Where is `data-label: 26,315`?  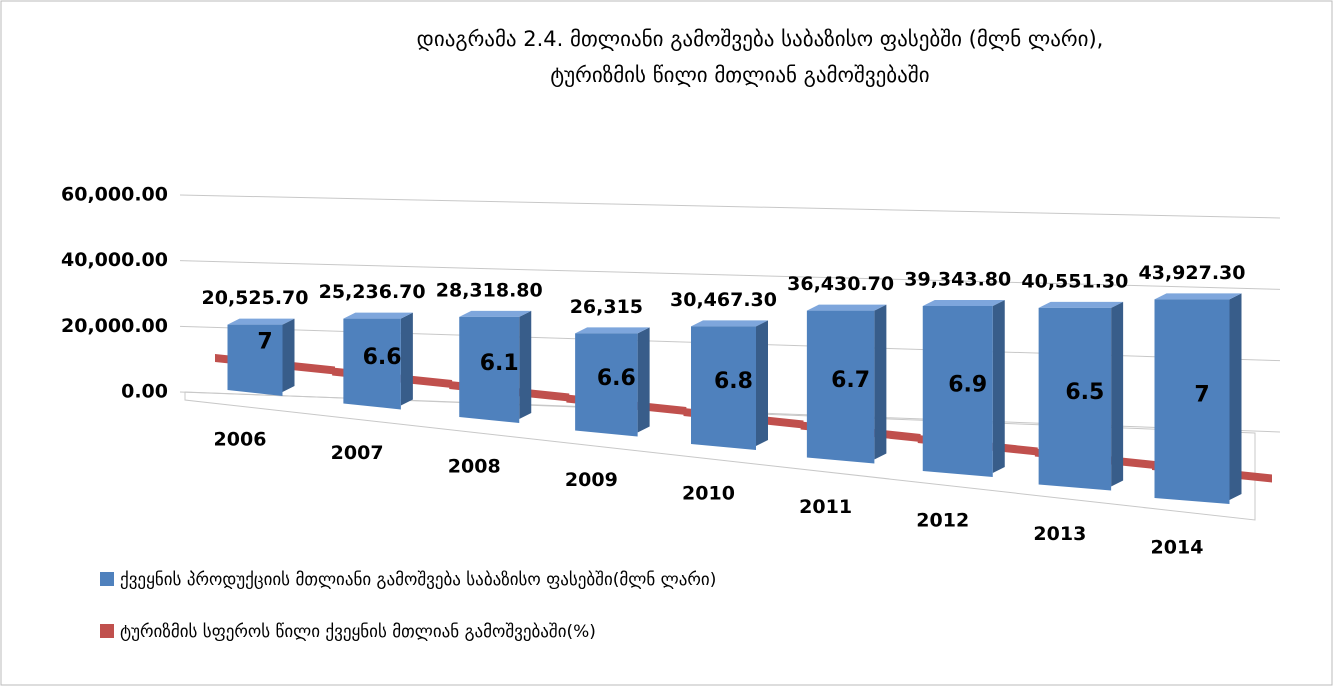 data-label: 26,315 is located at coordinates (606, 307).